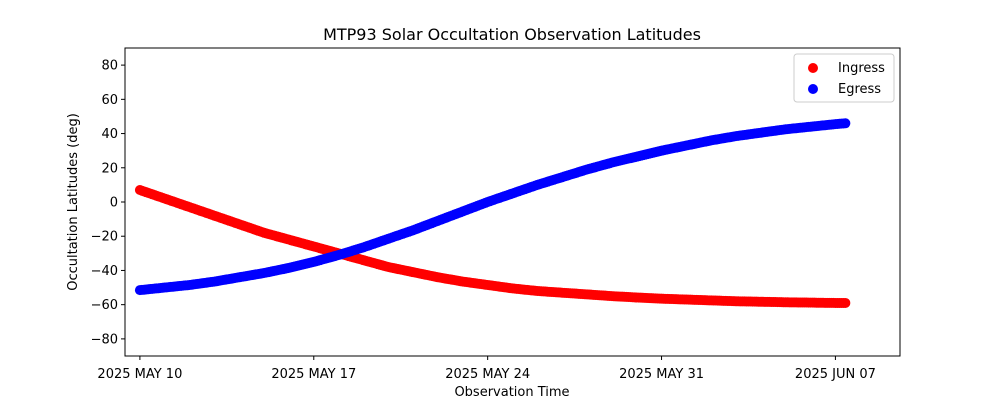 This screenshot has height=400, width=1000. I want to click on y-tick-label: 80, so click(109, 66).